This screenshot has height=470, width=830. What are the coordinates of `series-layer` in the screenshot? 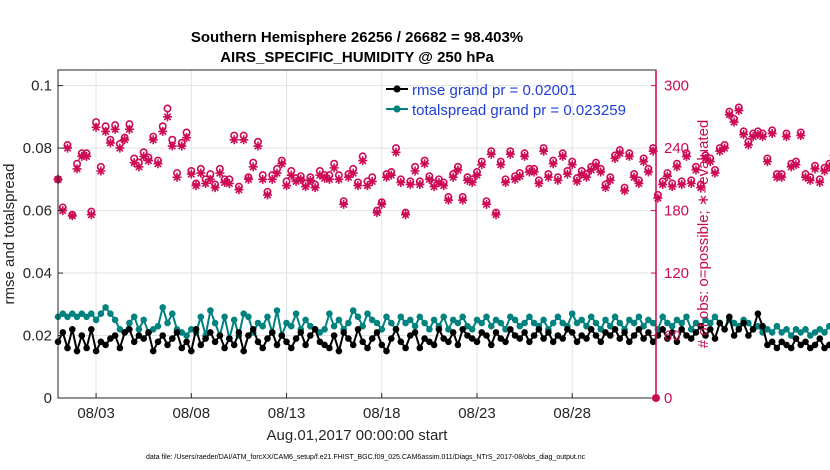 It's located at (442, 329).